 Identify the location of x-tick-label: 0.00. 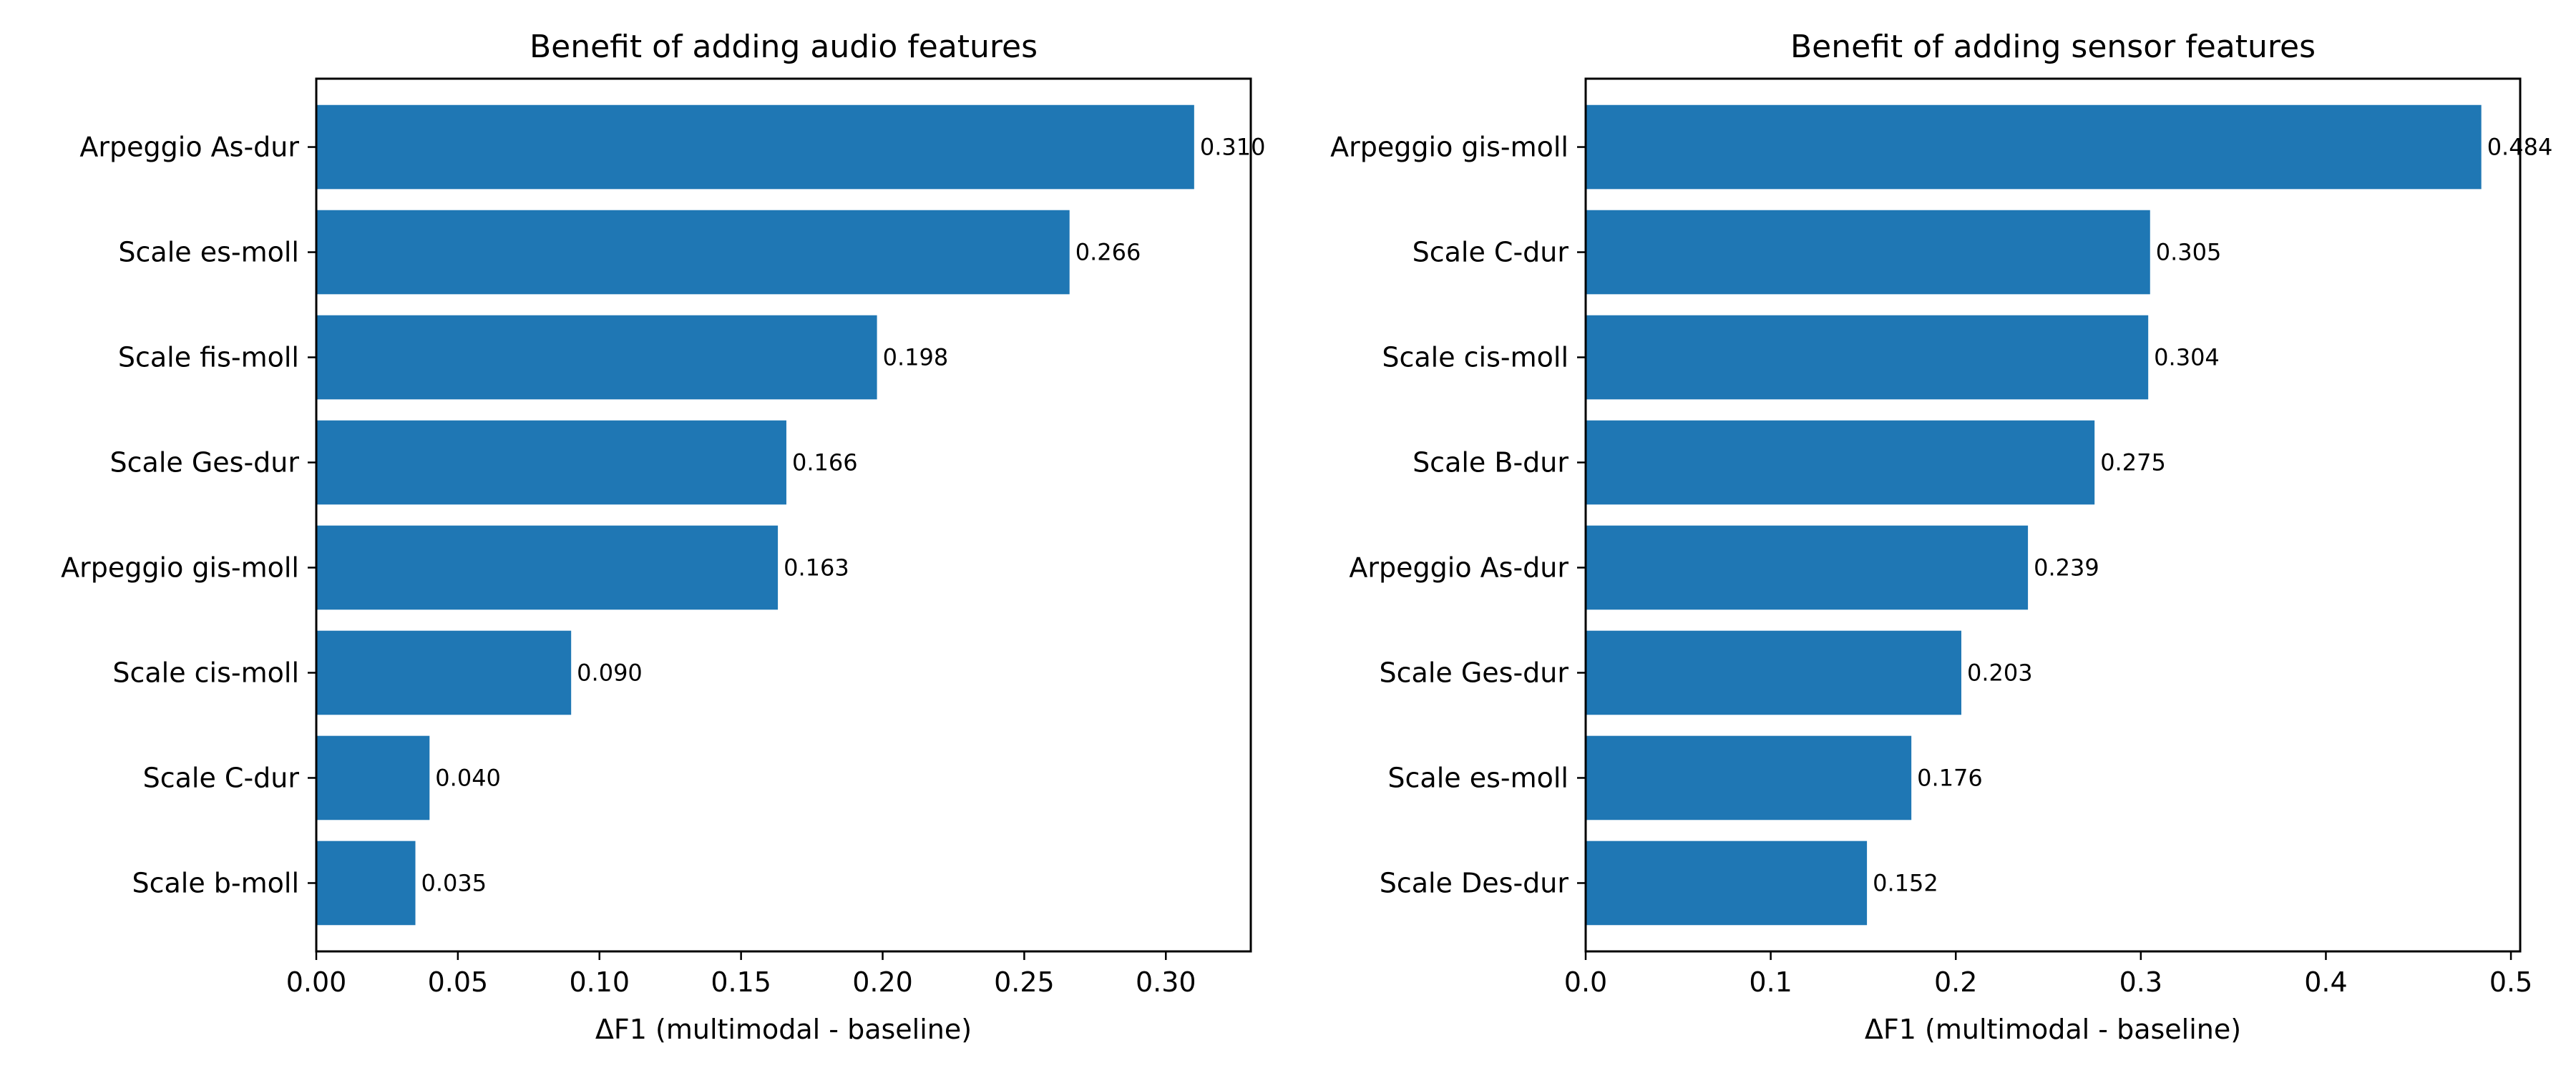
(316, 982).